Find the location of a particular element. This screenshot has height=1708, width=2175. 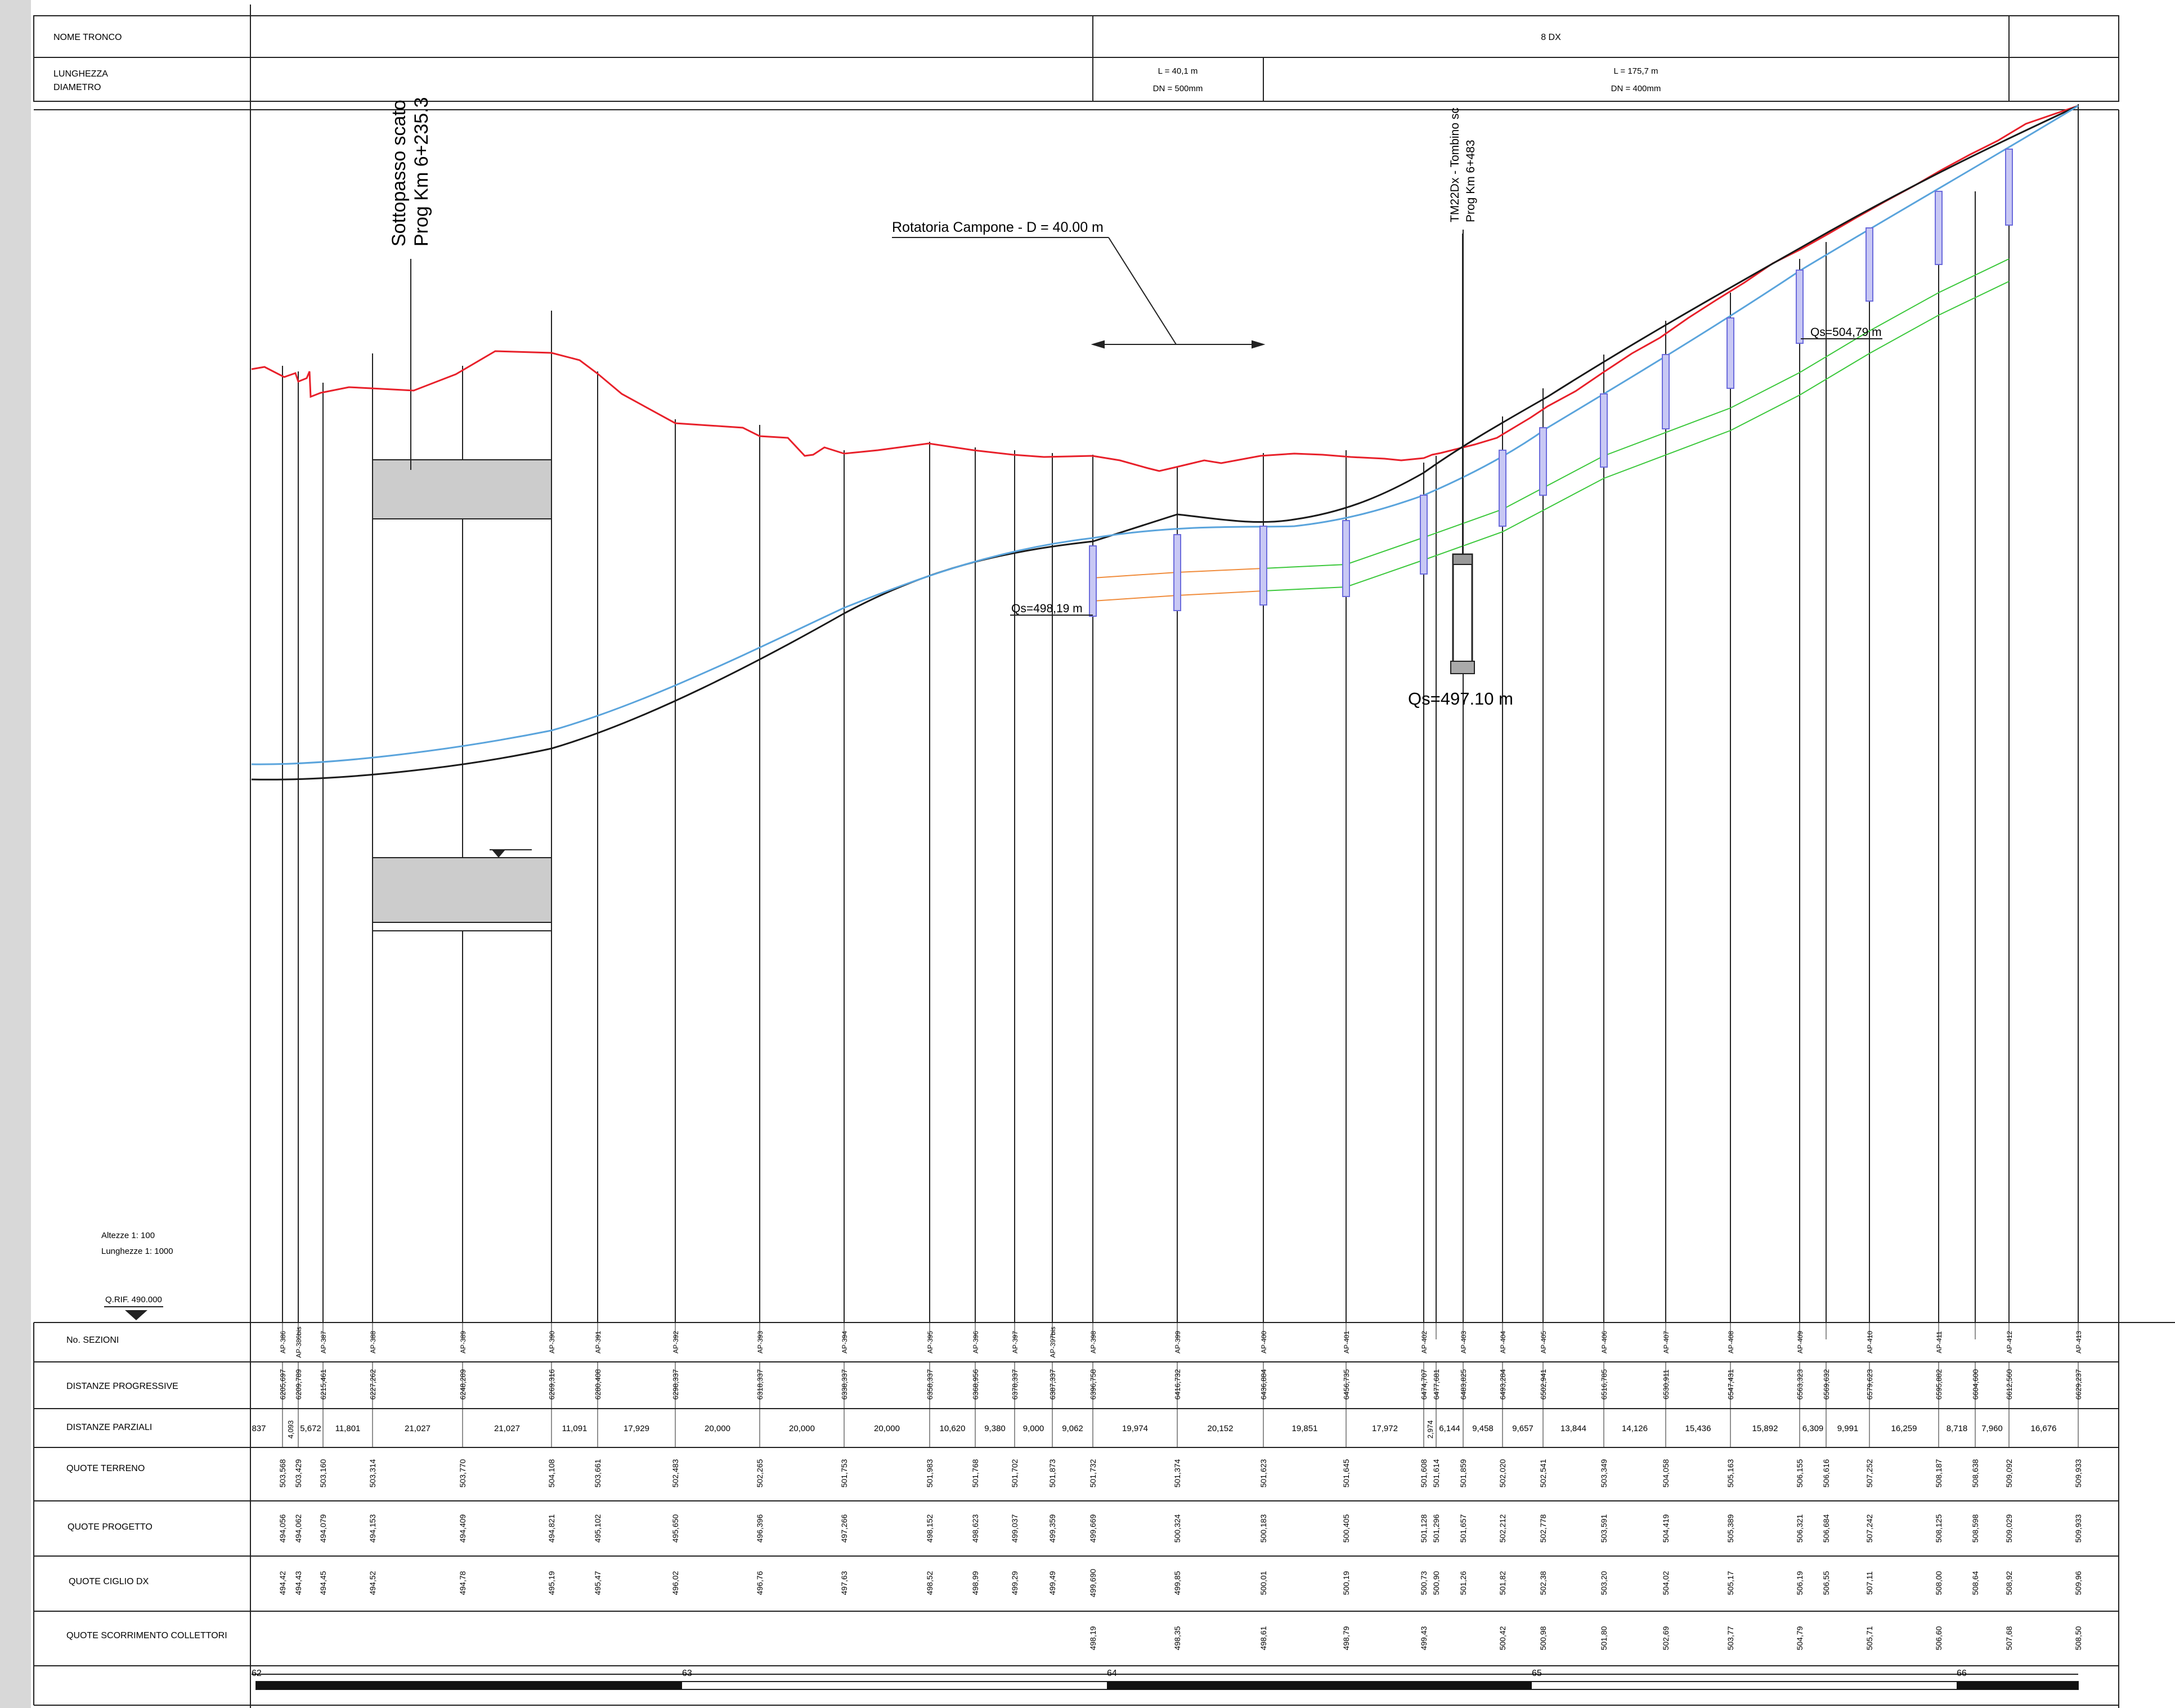

partial-distance: 15,436 is located at coordinates (1698, 1428).